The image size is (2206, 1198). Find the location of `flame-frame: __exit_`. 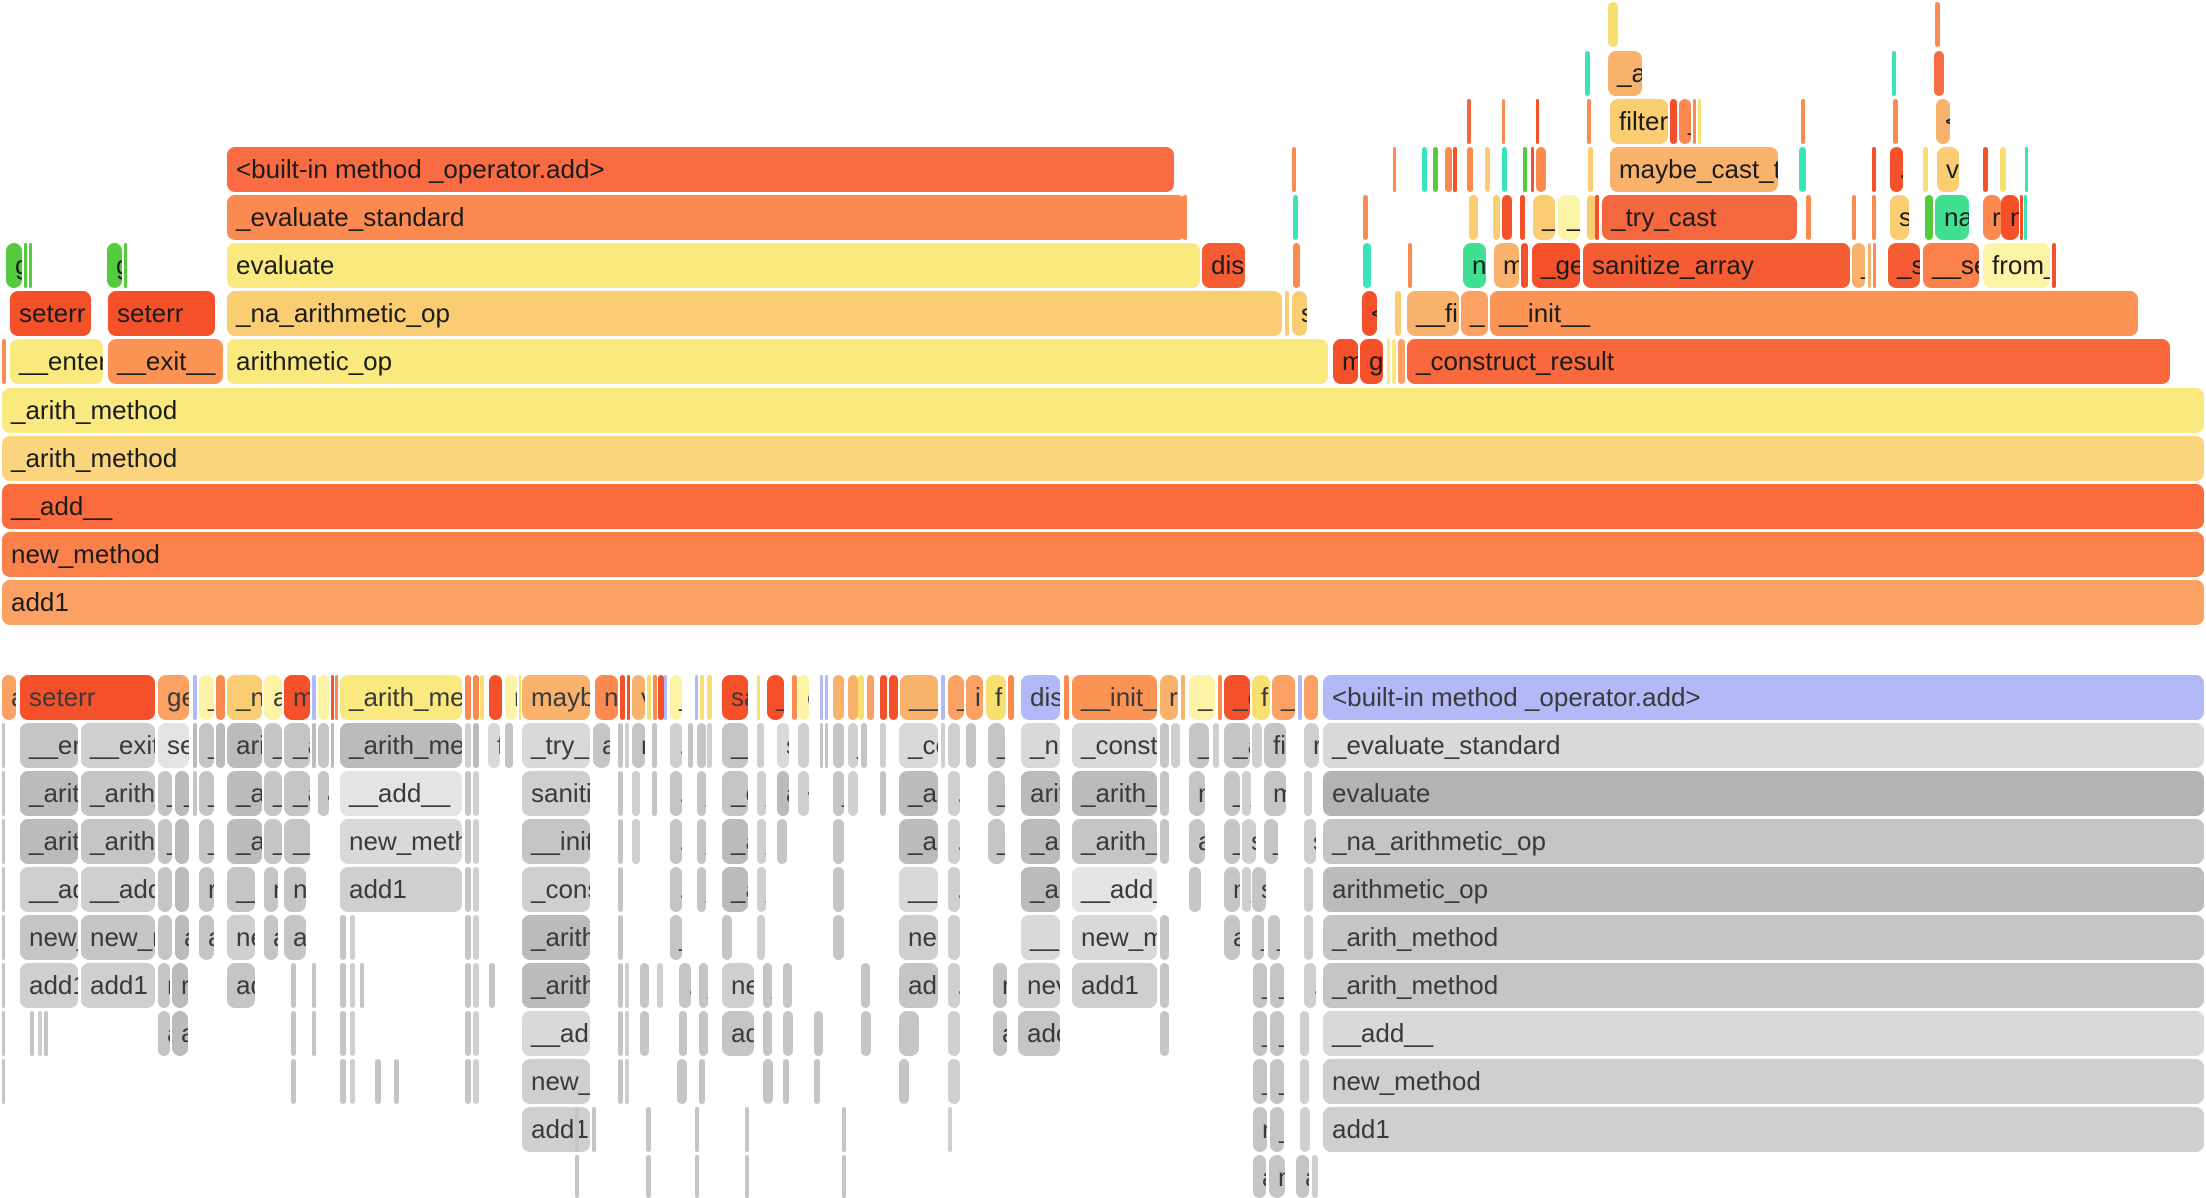

flame-frame: __exit_ is located at coordinates (118, 745).